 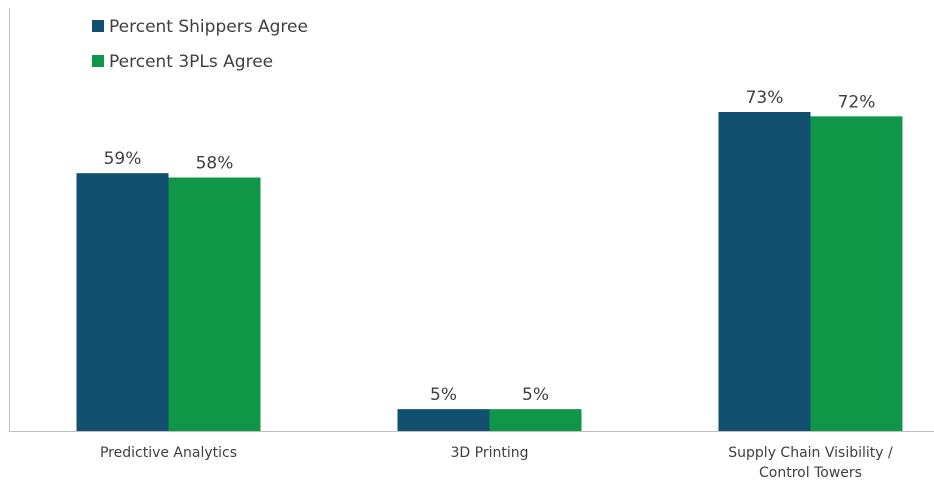 I want to click on value-label-shippers-2: 73%, so click(x=765, y=98).